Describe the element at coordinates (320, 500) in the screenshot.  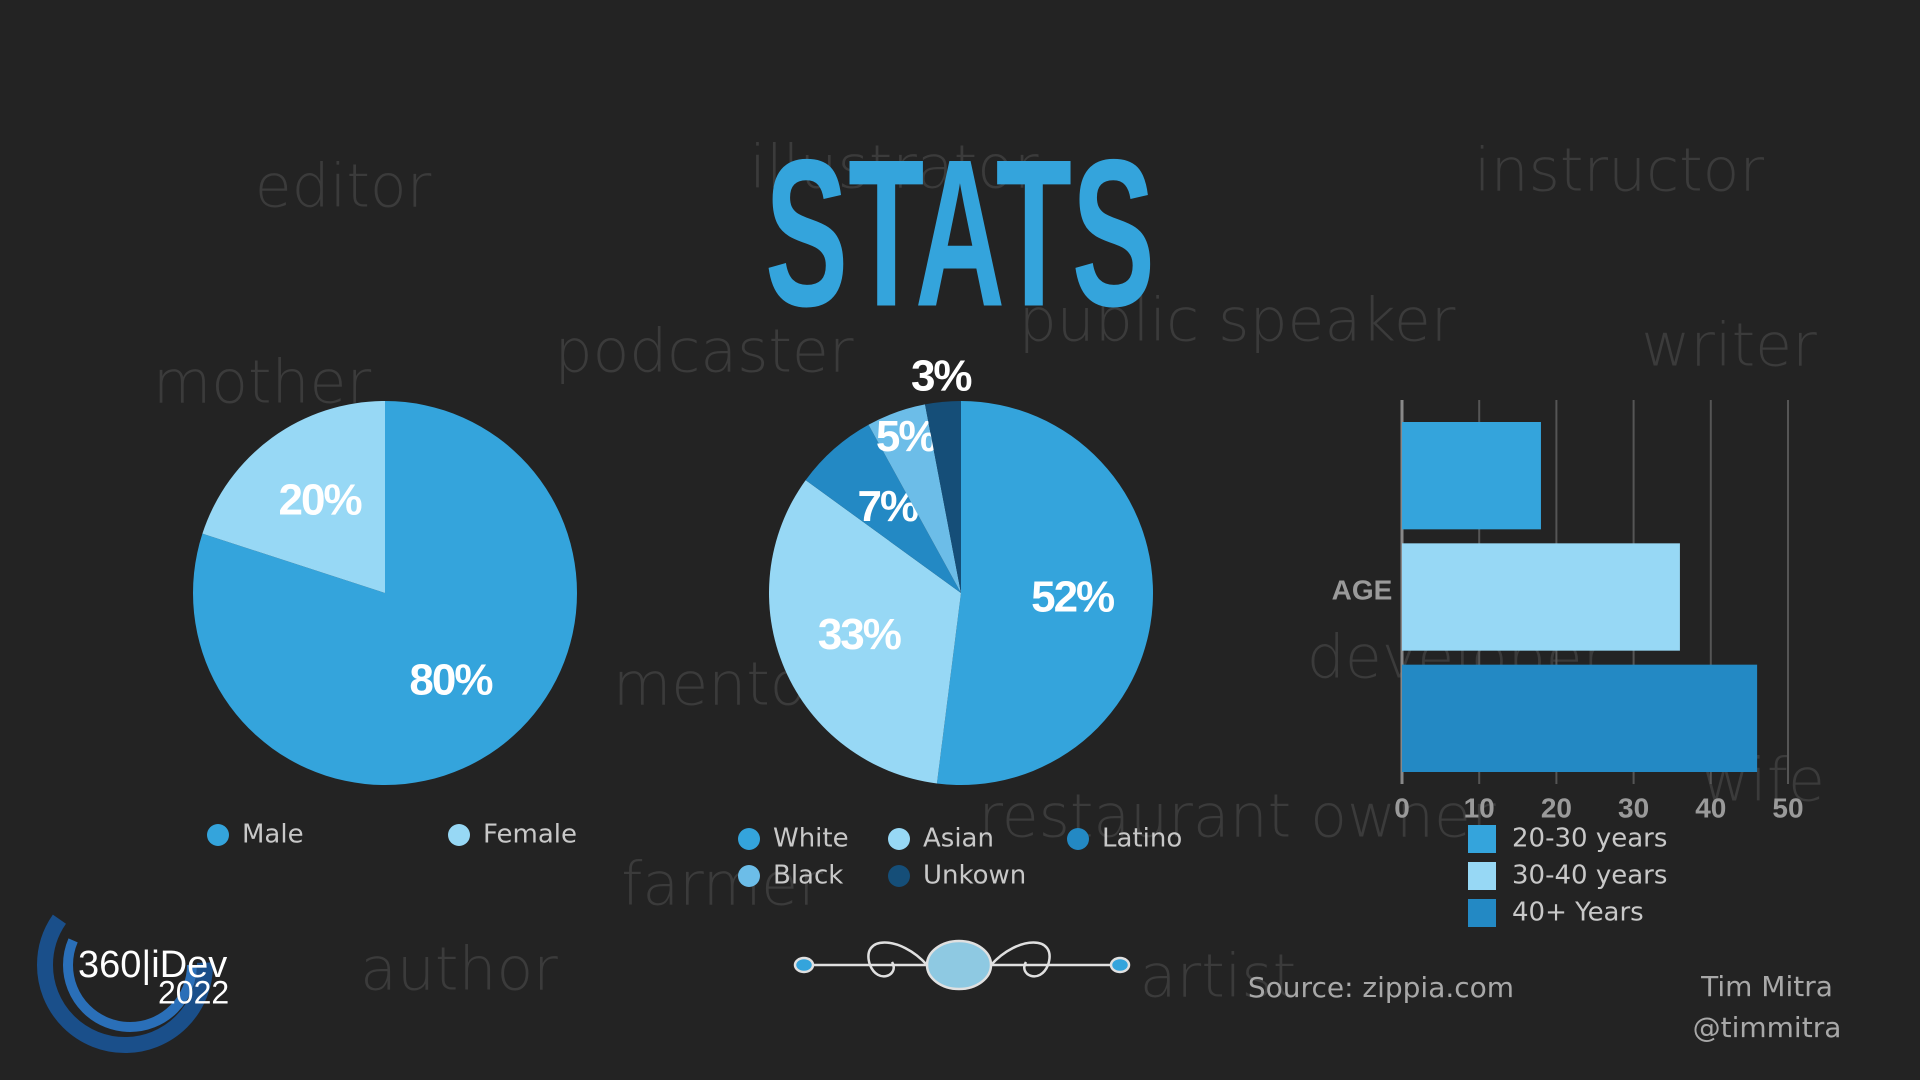
I see `pie-label: 20%` at that location.